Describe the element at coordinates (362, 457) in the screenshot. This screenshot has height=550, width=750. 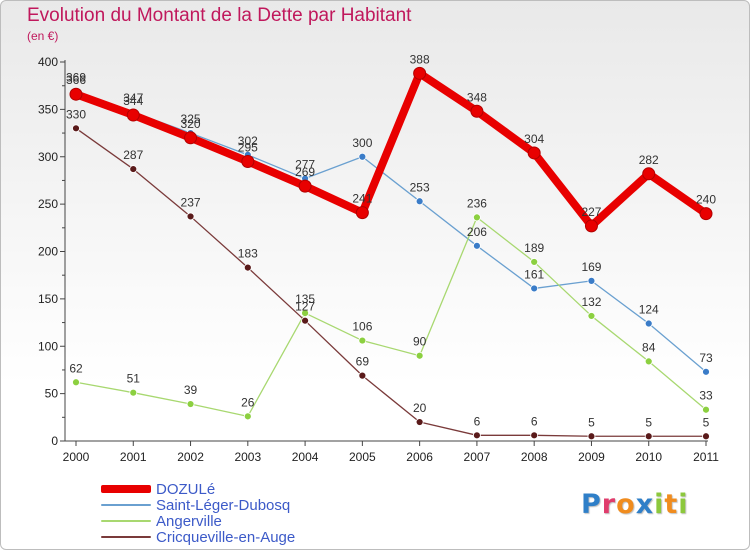
I see `x-tick-label: 2005` at that location.